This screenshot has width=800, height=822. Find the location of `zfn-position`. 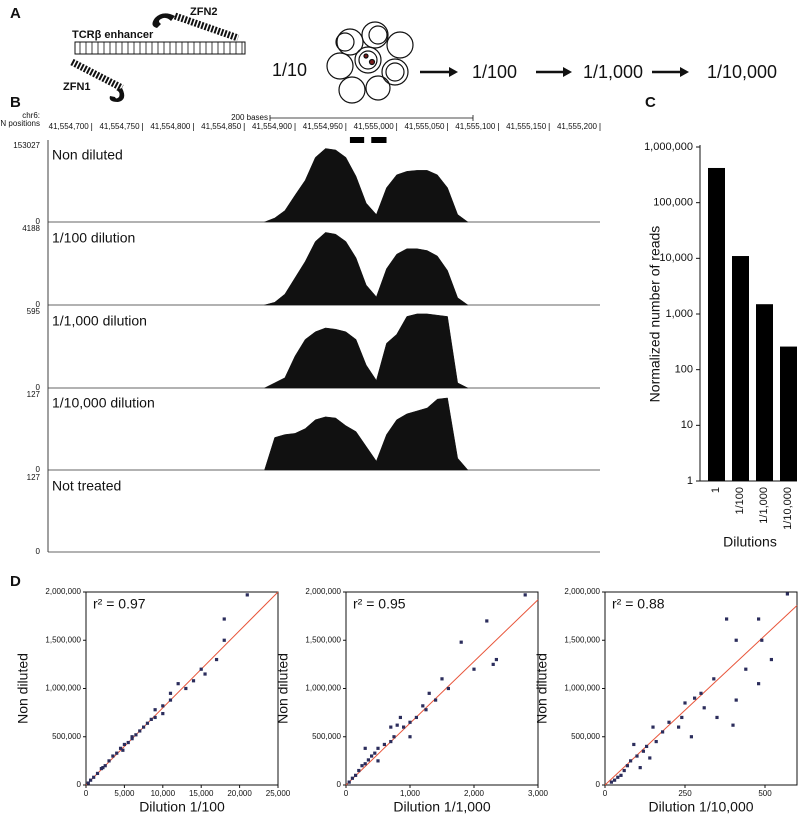

zfn-position is located at coordinates (379, 140).